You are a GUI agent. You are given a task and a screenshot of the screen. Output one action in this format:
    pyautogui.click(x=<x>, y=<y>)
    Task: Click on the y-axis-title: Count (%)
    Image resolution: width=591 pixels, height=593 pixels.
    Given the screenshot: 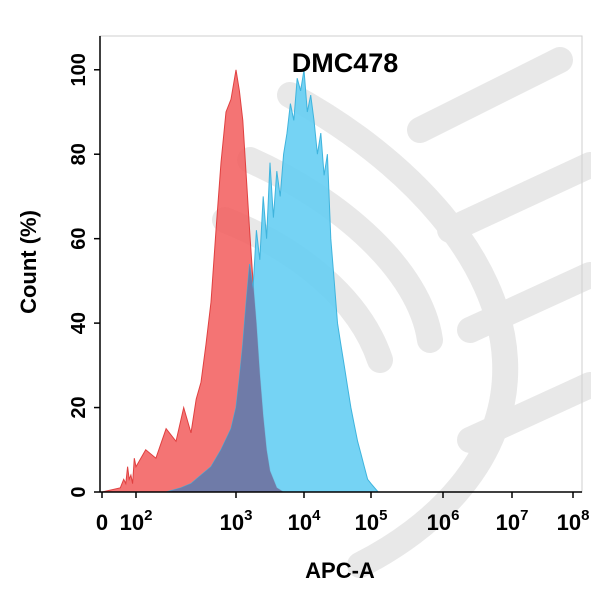 What is the action you would take?
    pyautogui.click(x=28, y=262)
    